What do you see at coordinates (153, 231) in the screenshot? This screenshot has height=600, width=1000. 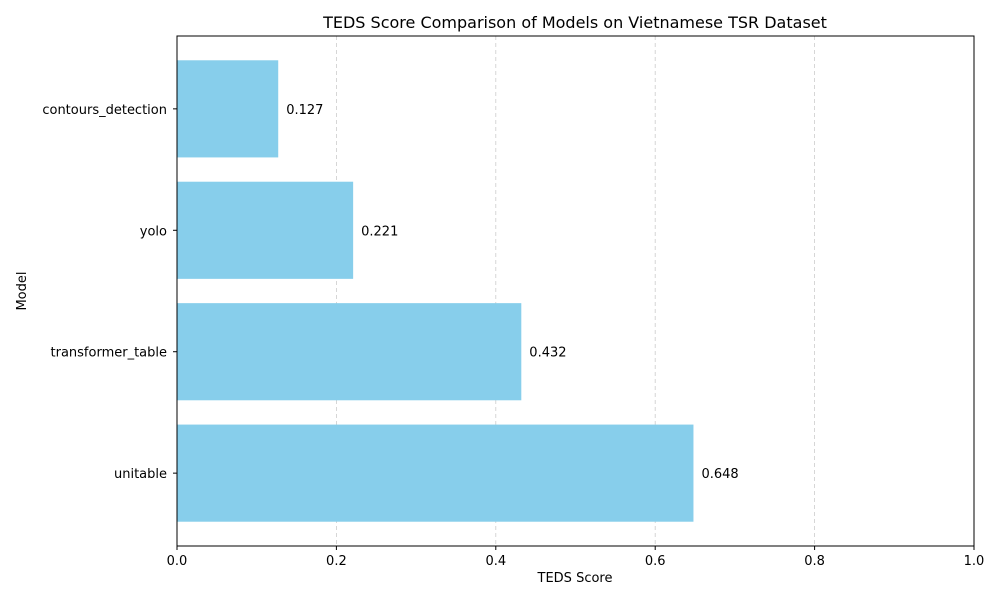 I see `y-tick-label: yolo` at bounding box center [153, 231].